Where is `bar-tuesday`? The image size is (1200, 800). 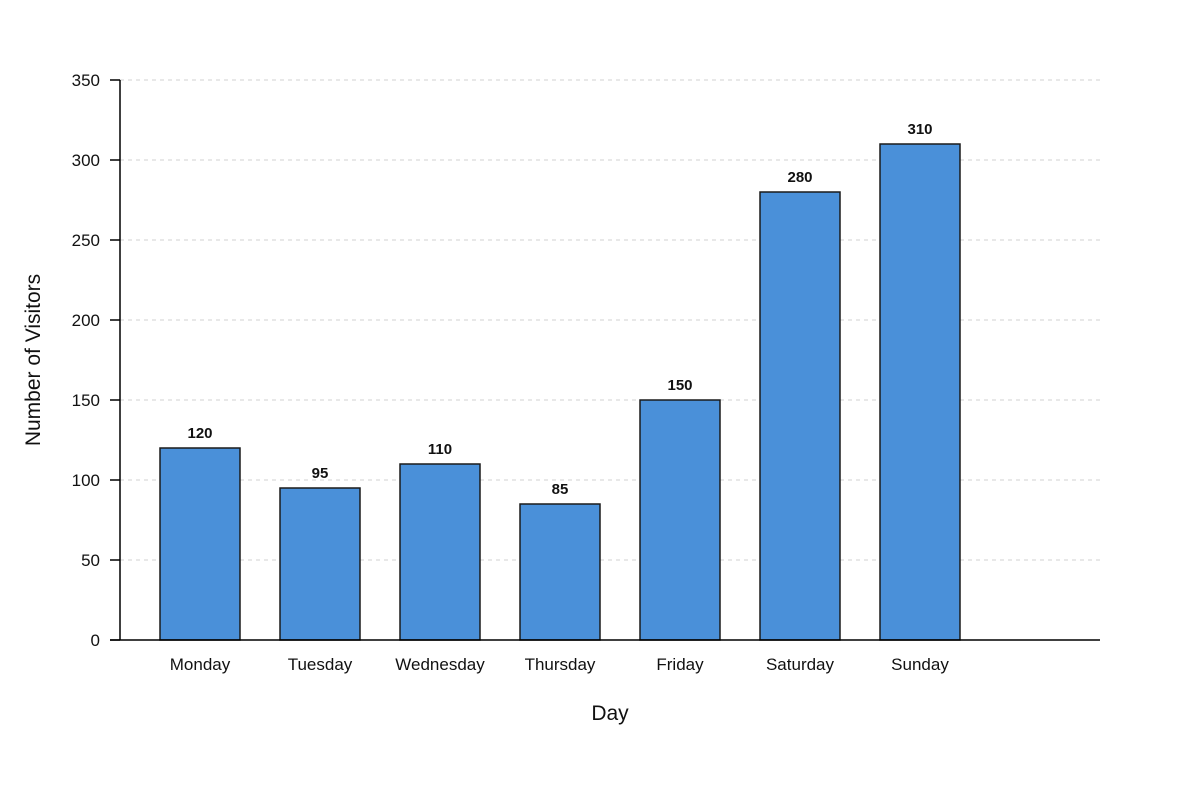 bar-tuesday is located at coordinates (320, 564).